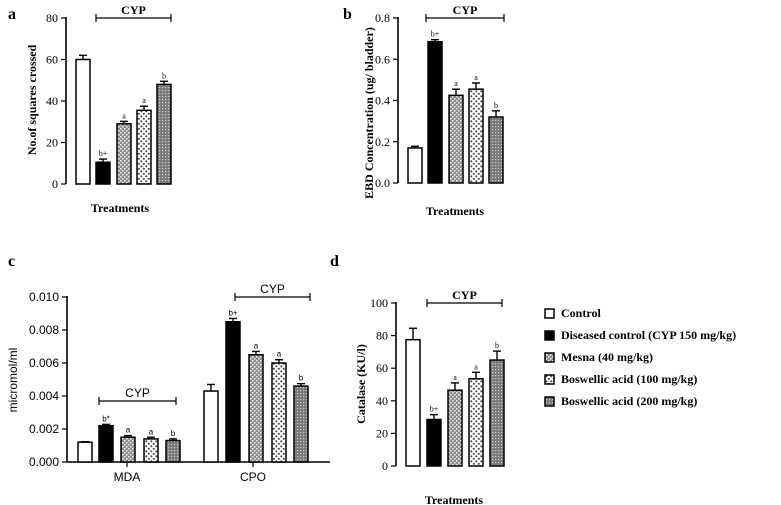 The height and width of the screenshot is (505, 781). What do you see at coordinates (127, 477) in the screenshot?
I see `x-category-label: MDA` at bounding box center [127, 477].